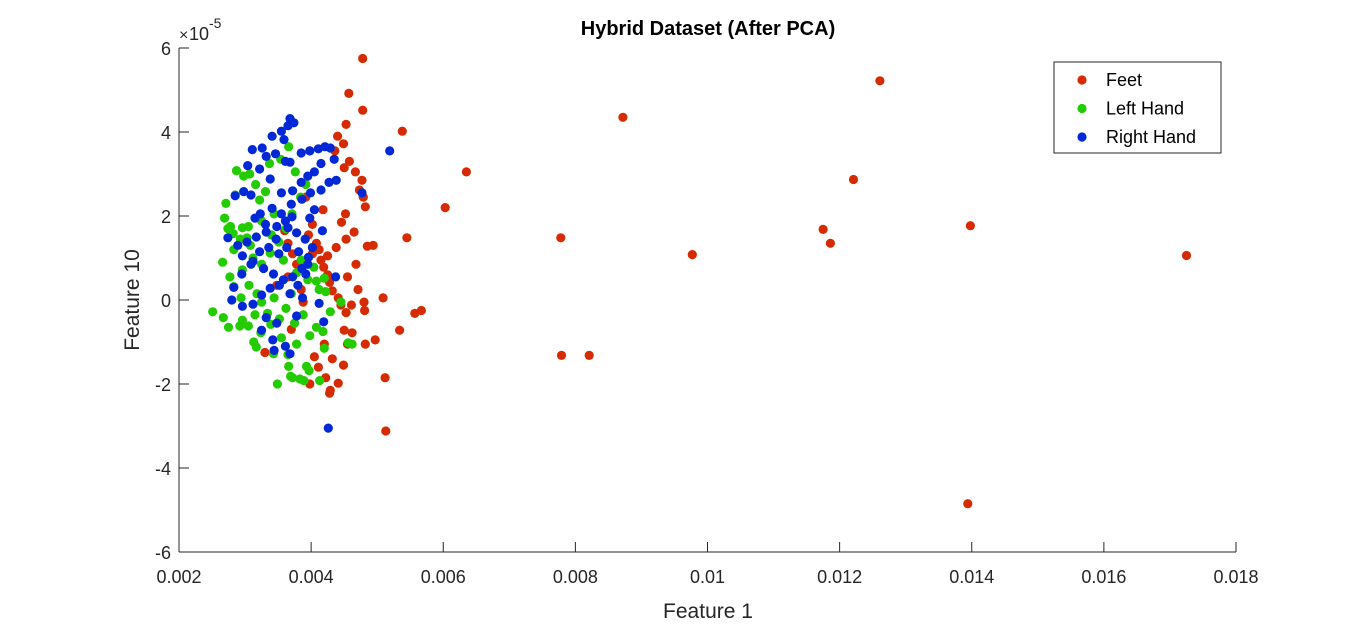 This screenshot has height=631, width=1366. I want to click on x-tick-label: 0.018, so click(1235, 577).